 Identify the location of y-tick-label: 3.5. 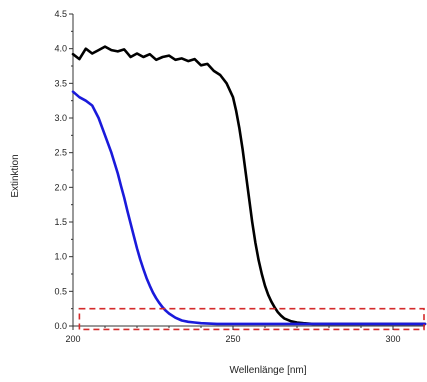
(60, 83).